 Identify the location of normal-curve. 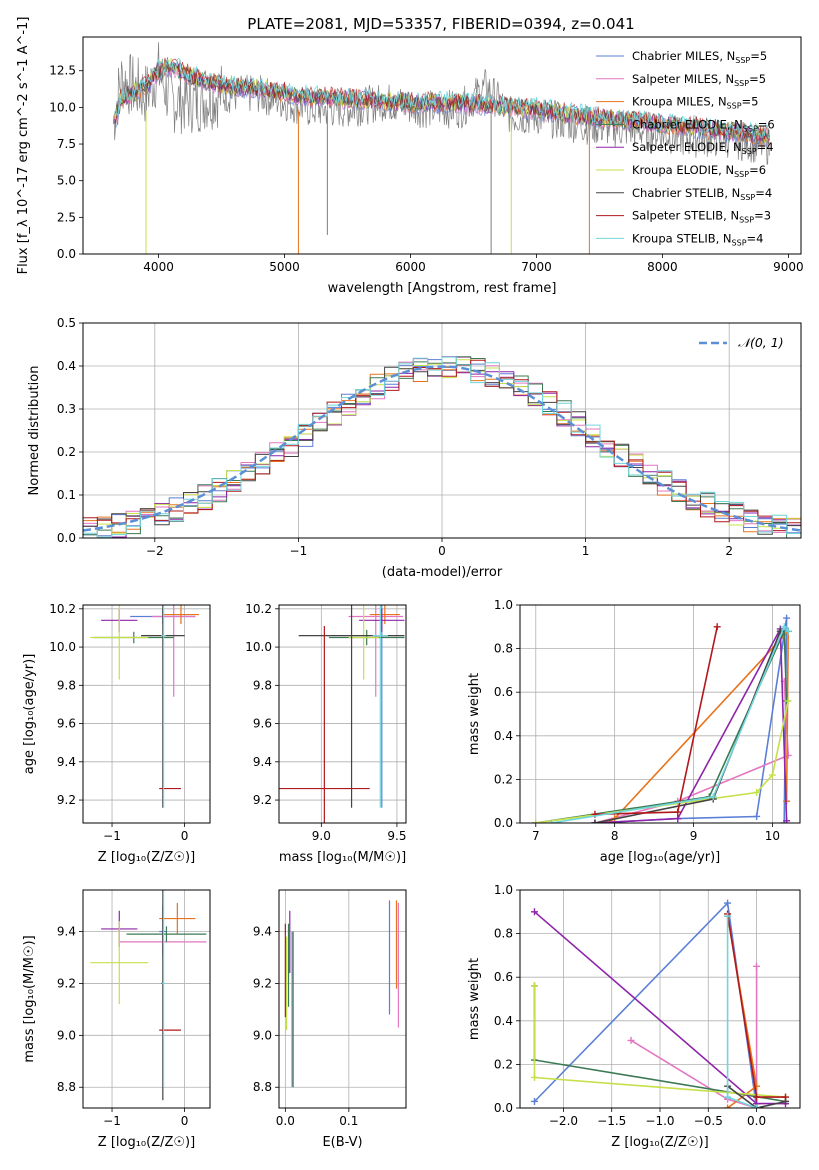
(442, 448).